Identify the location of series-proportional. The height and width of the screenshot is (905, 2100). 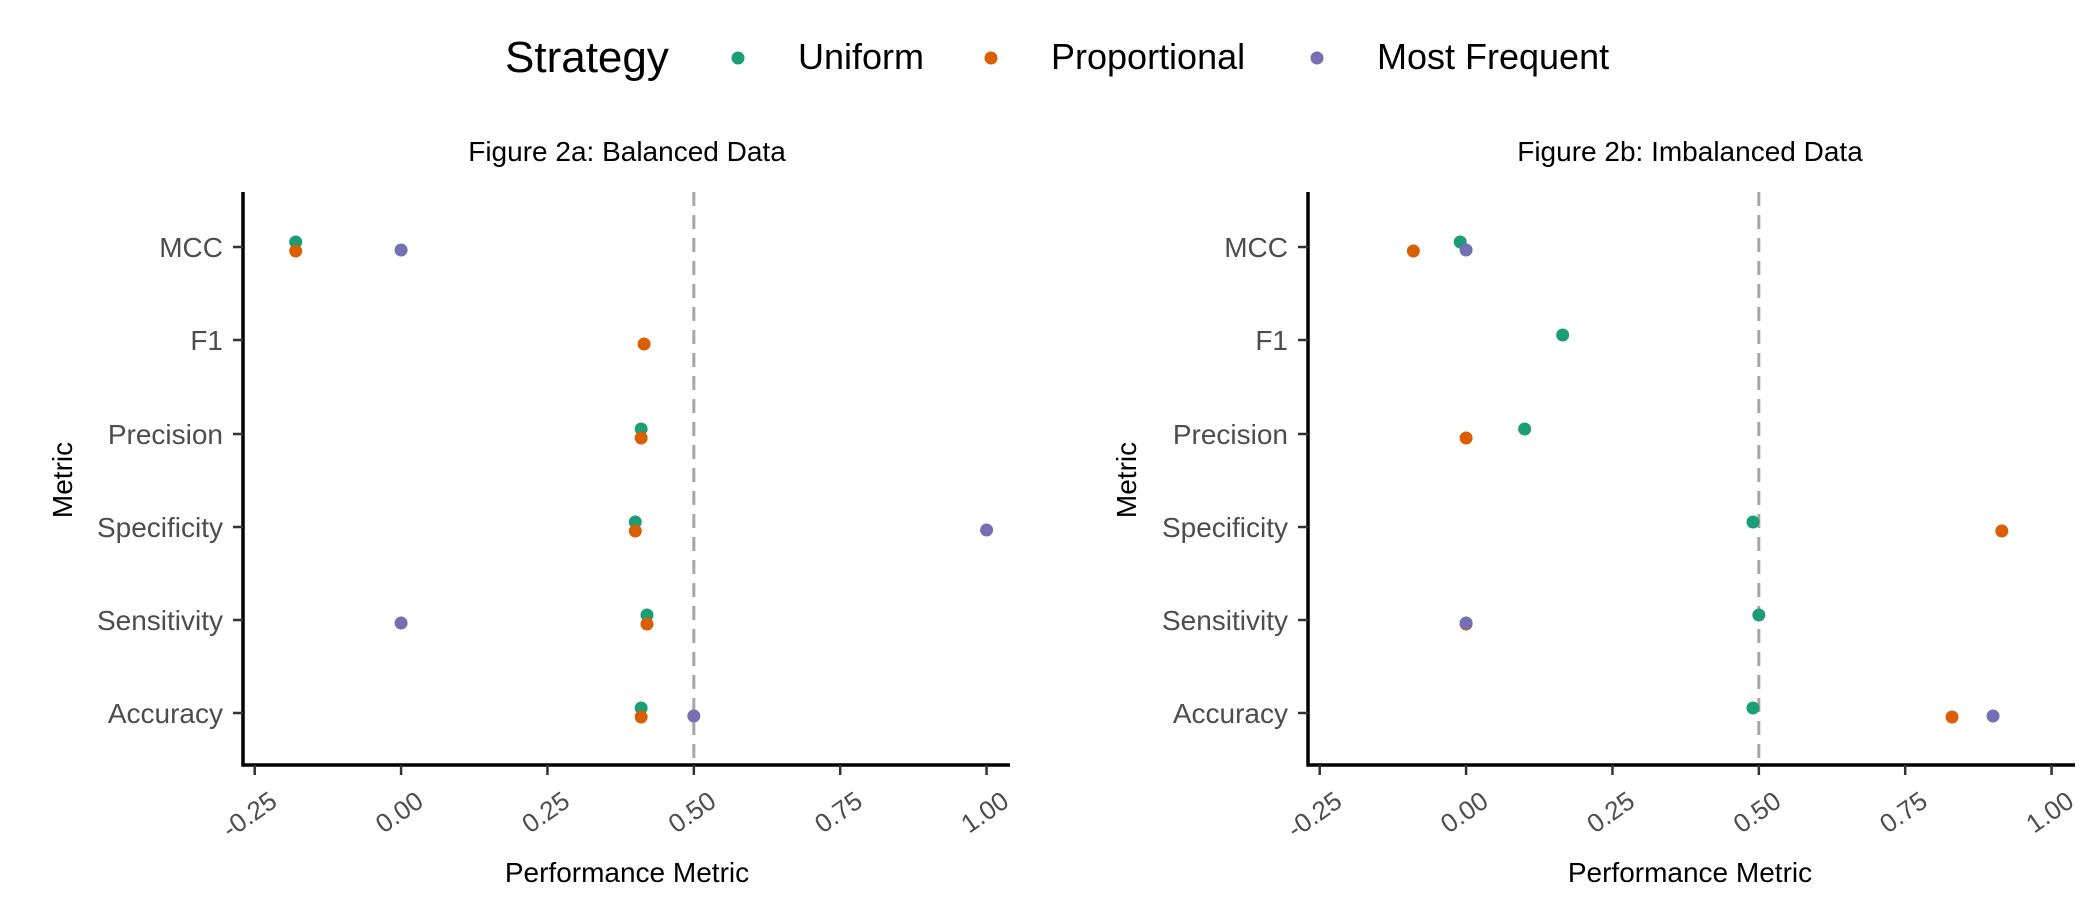
(471, 484).